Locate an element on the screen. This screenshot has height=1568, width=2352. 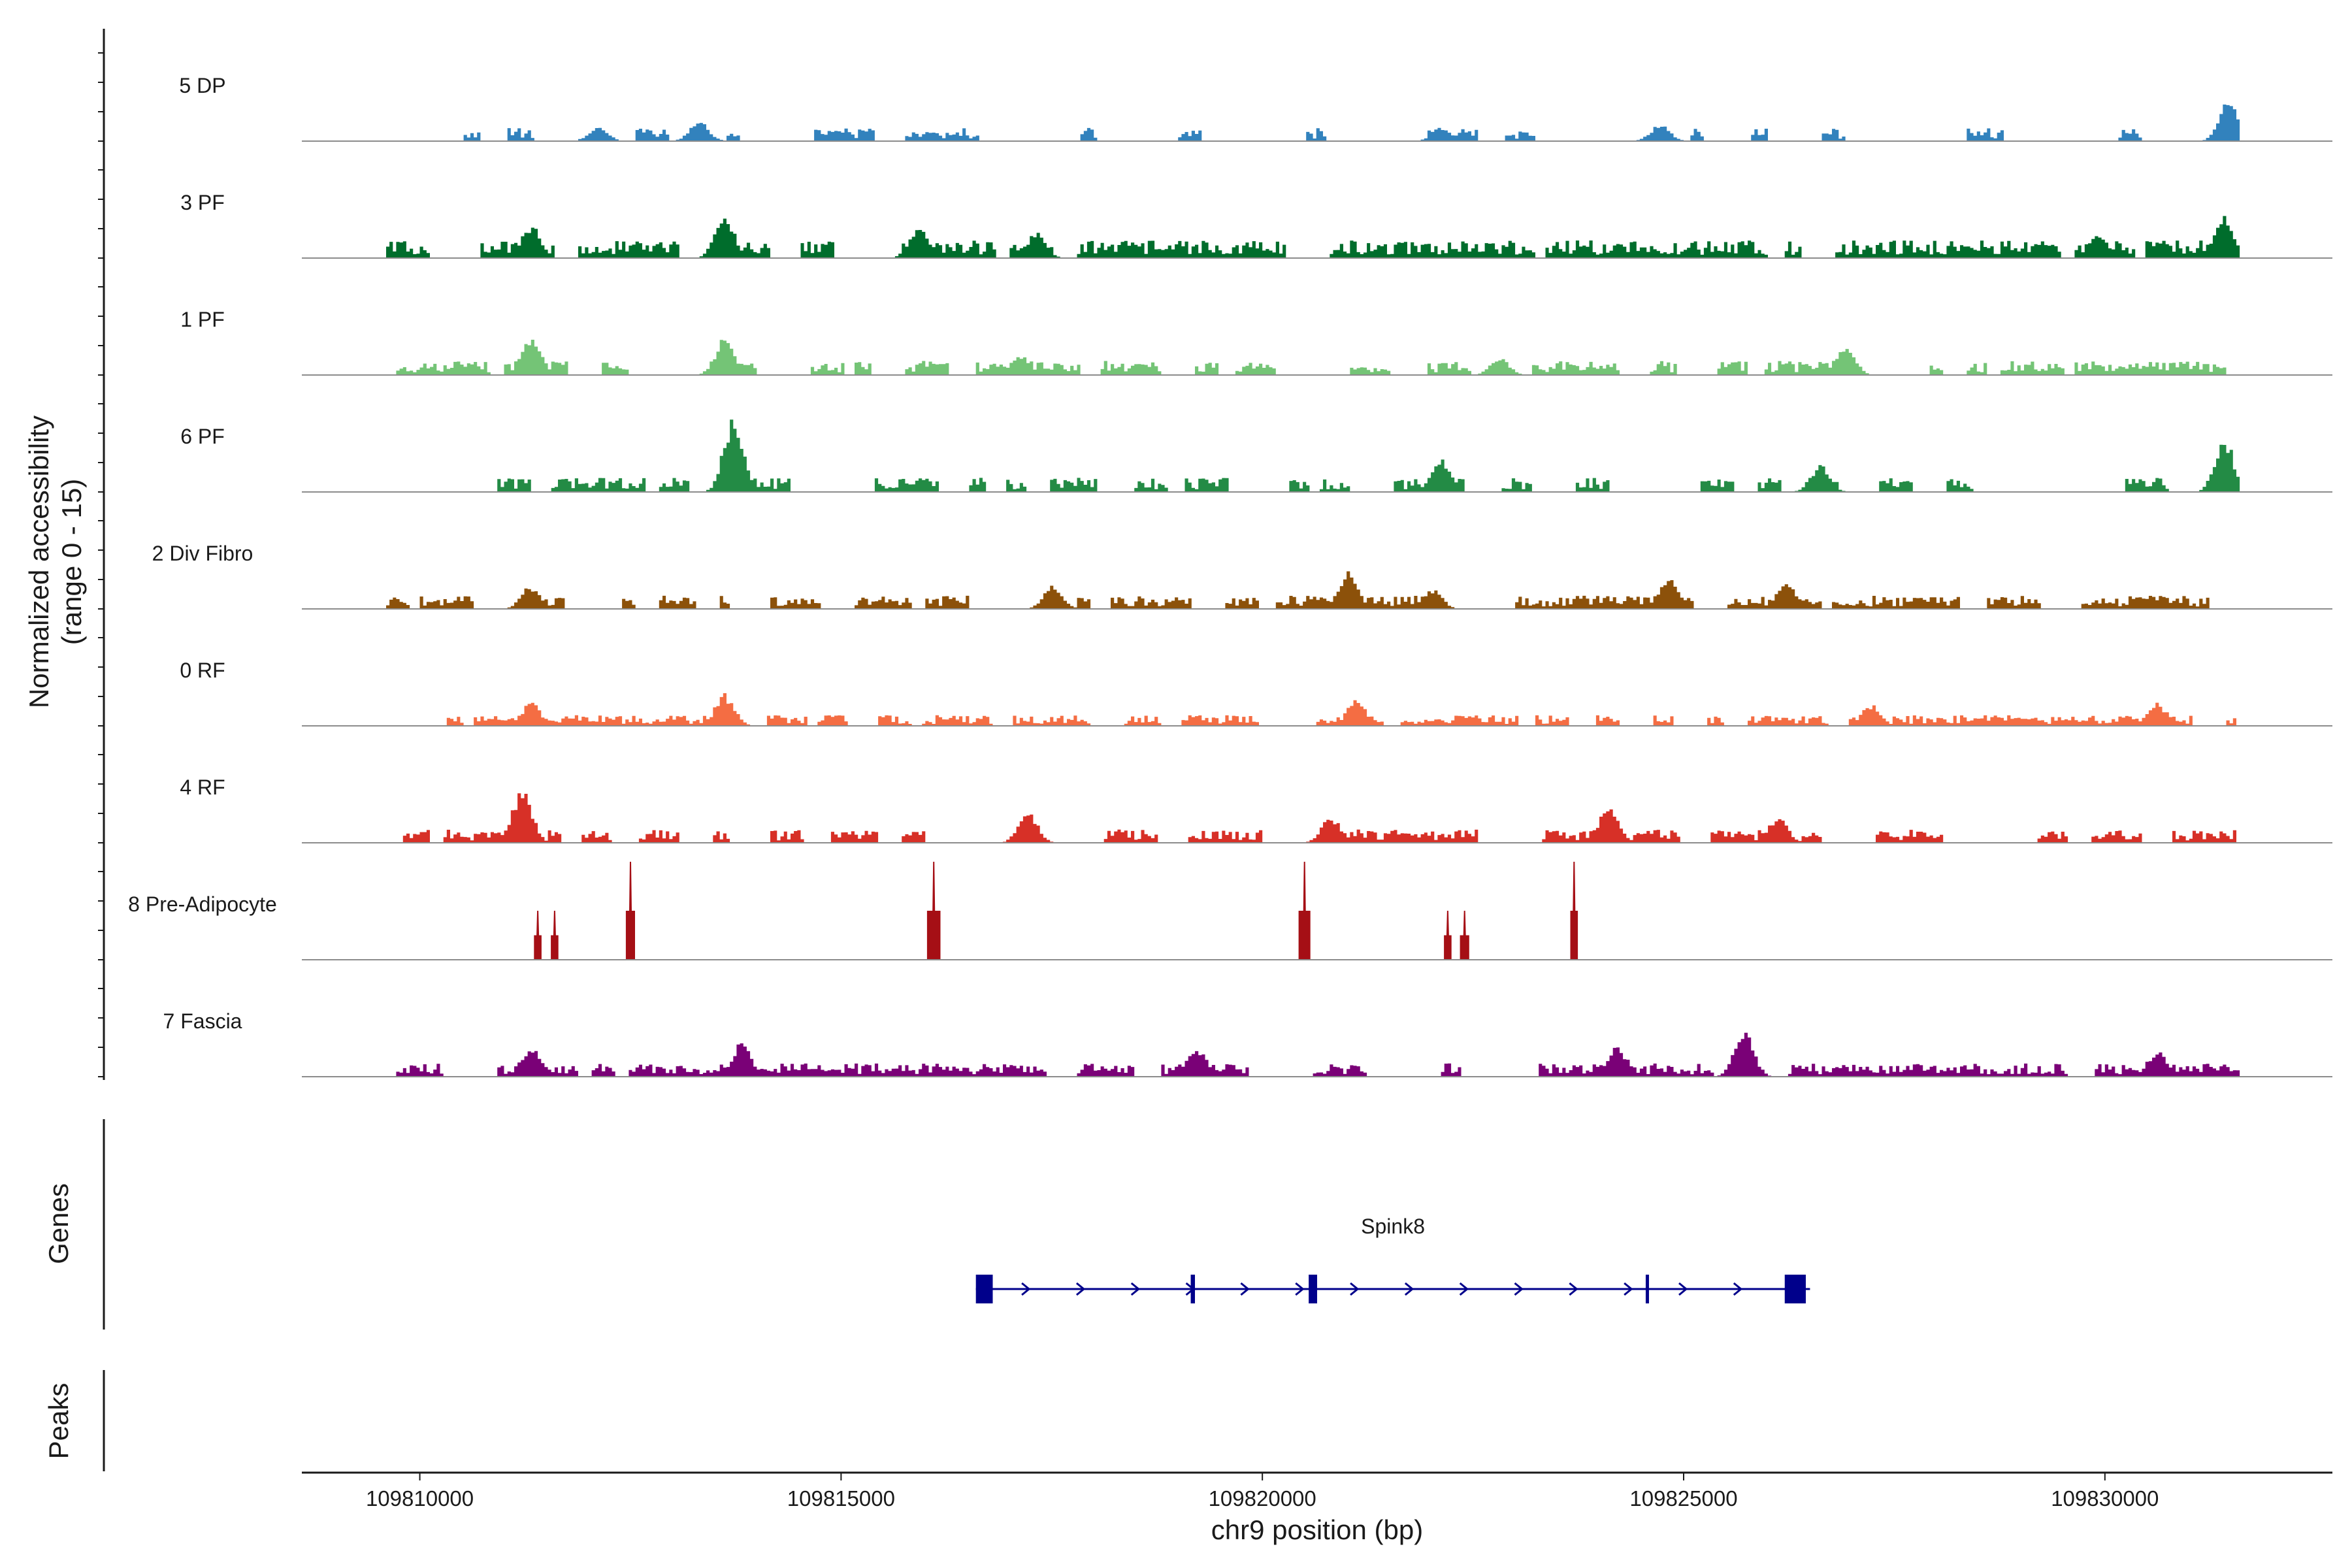
coverage-y-axis is located at coordinates (101, 554).